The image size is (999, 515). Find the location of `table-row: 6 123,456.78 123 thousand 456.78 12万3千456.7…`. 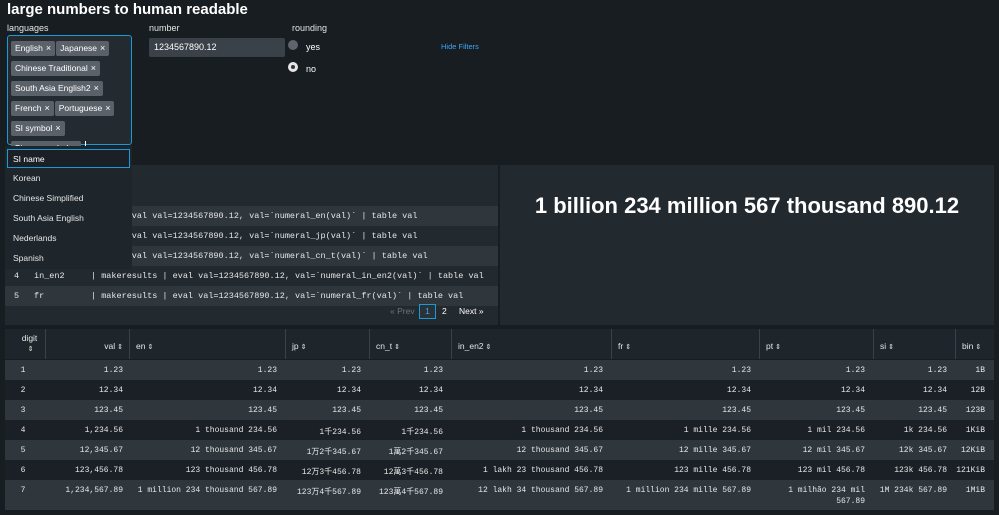

table-row: 6 123,456.78 123 thousand 456.78 12万3千456.7… is located at coordinates (499, 470).